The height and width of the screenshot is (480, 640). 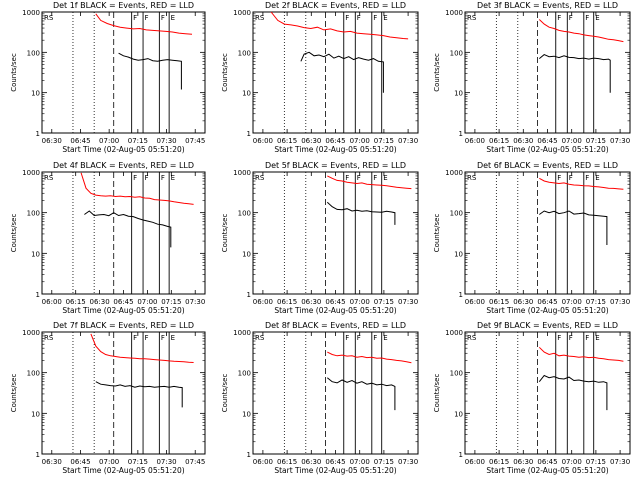 I want to click on y-axis-label: Counts/sec, so click(x=225, y=72).